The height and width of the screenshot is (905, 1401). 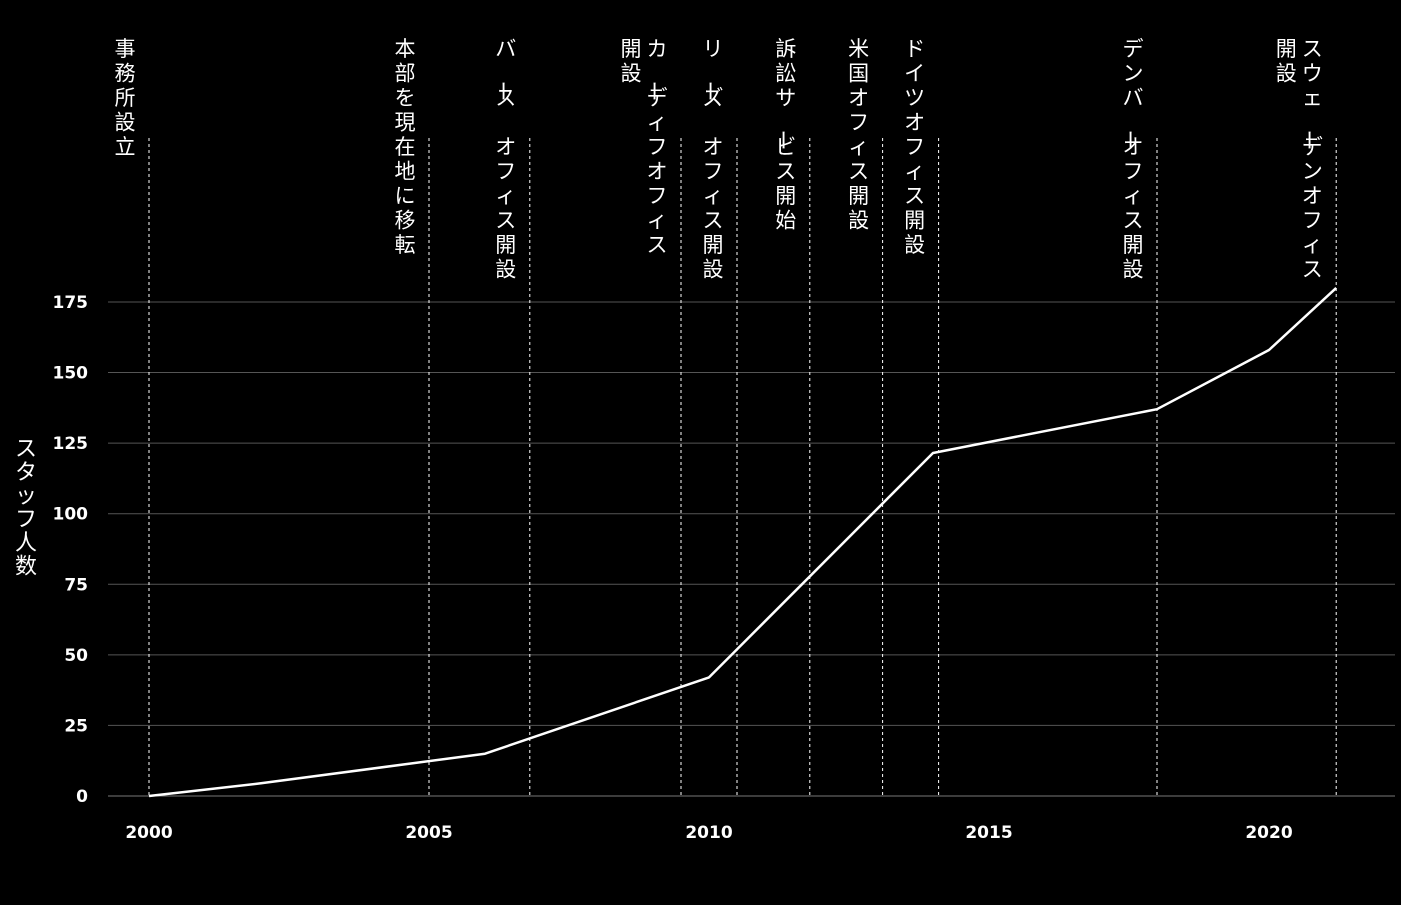 I want to click on event-label: 本部を現在地に移転, so click(x=405, y=147).